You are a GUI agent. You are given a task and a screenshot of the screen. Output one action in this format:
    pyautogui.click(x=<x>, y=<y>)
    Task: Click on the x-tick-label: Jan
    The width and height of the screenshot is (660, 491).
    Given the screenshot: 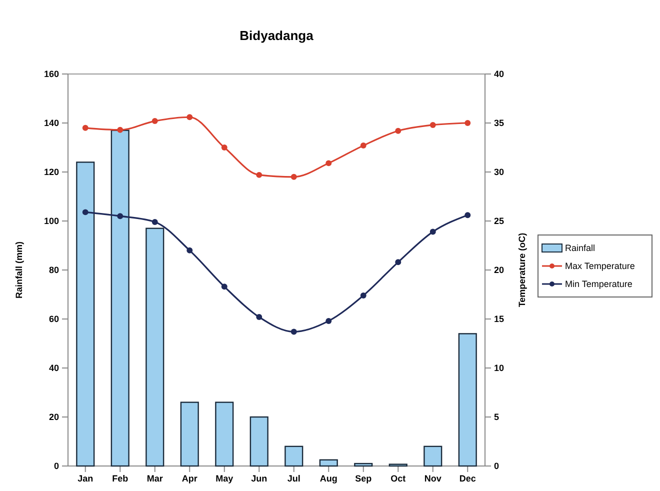 What is the action you would take?
    pyautogui.click(x=86, y=478)
    